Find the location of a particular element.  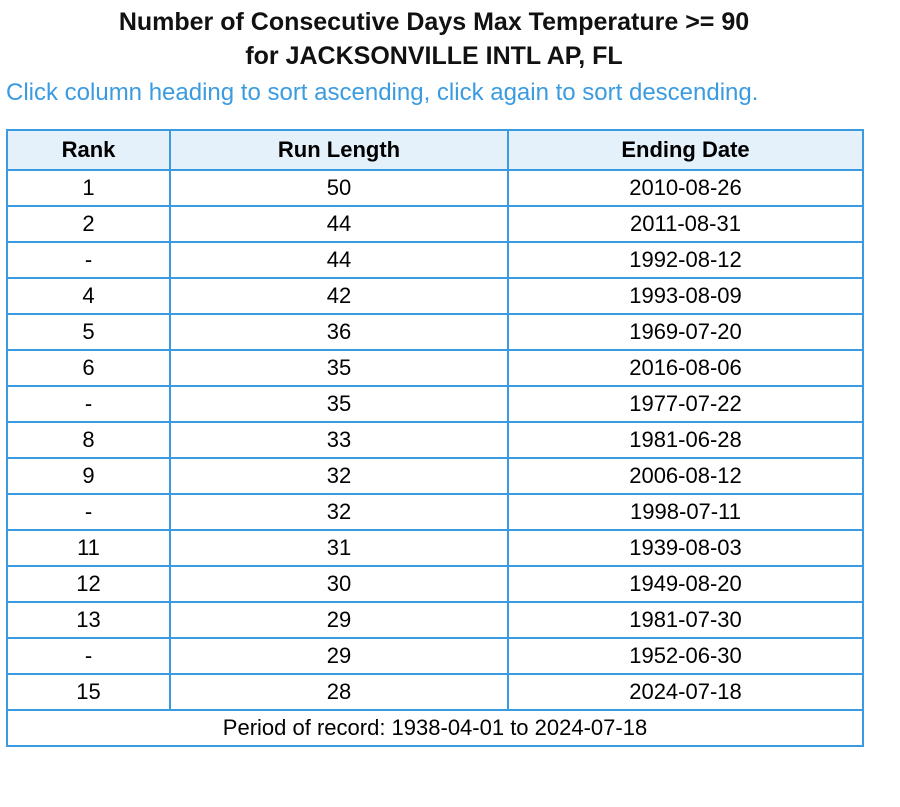

table-row: 4 42 1993-08-09 is located at coordinates (435, 296).